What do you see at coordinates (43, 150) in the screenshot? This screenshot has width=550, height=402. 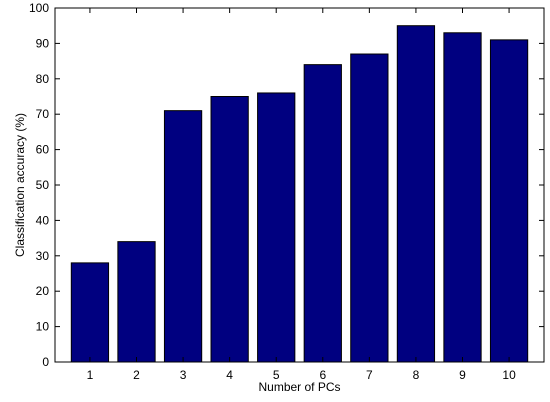 I see `y-tick-label: 60` at bounding box center [43, 150].